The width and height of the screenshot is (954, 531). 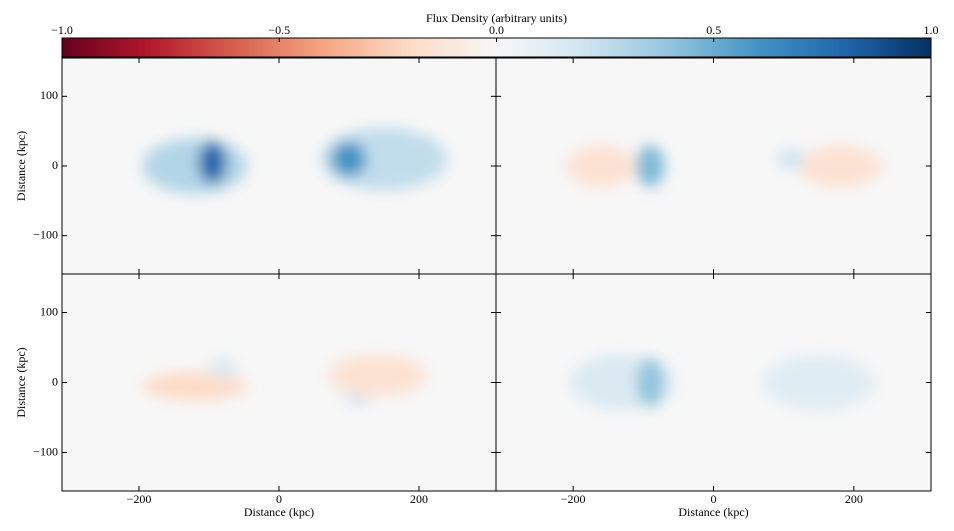 I want to click on colorbar-tick-label: −0.5, so click(x=279, y=30).